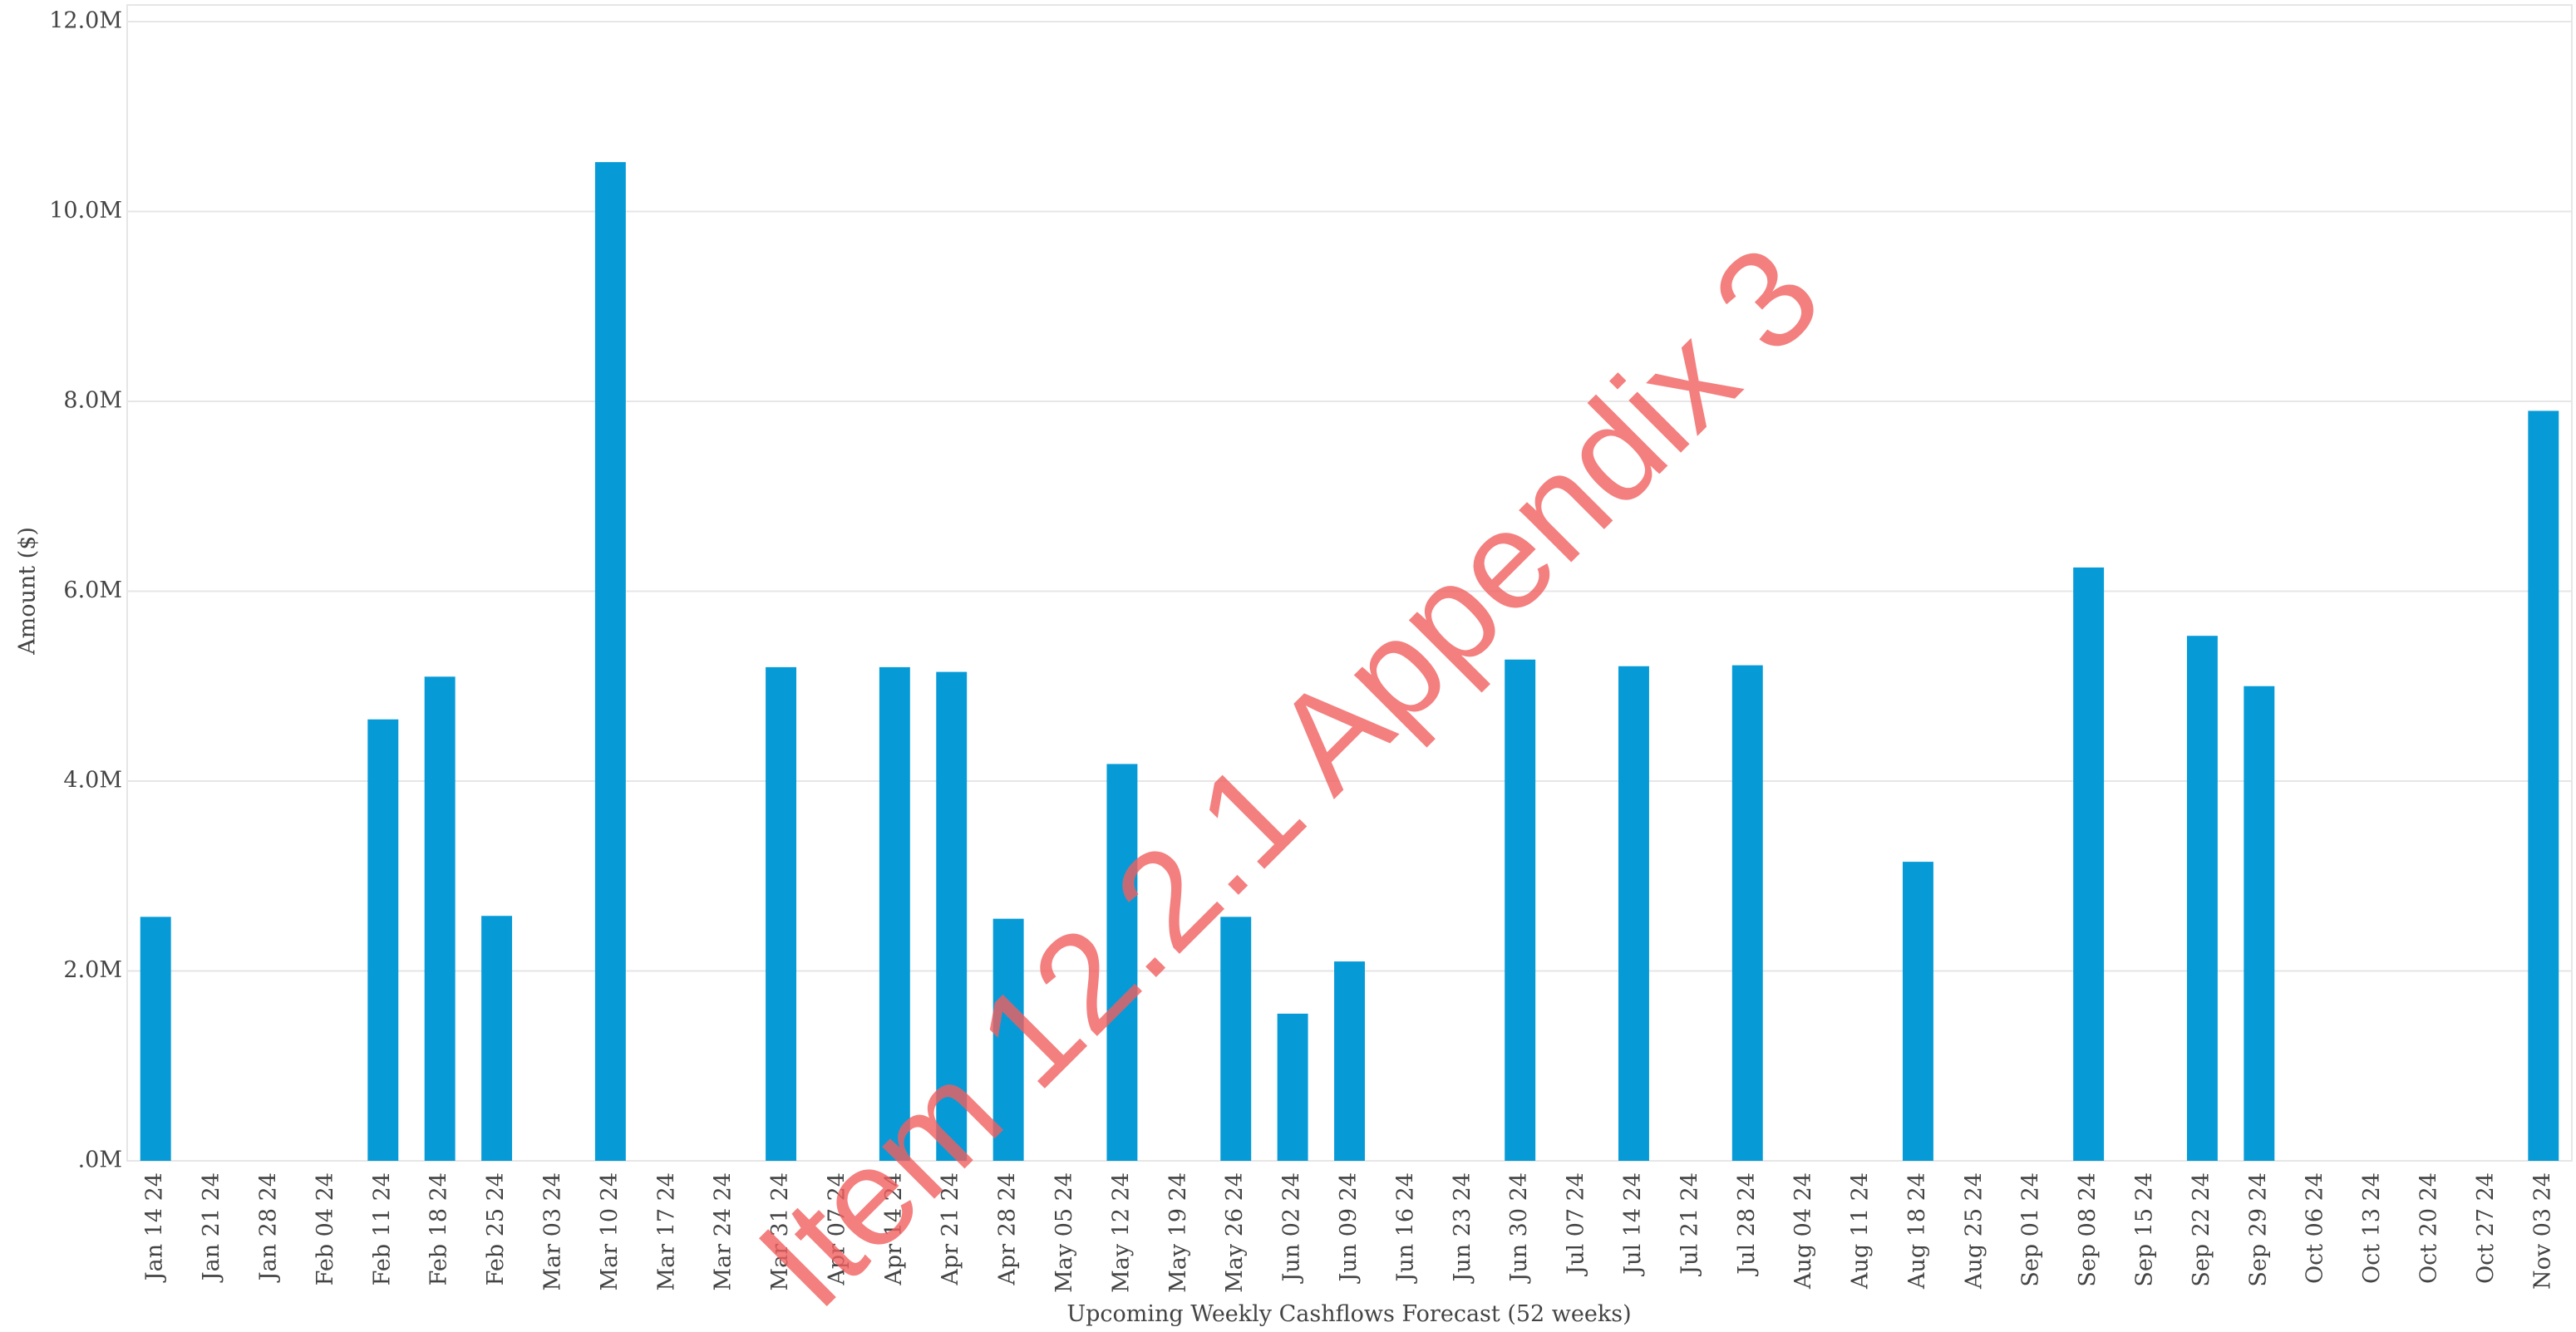  What do you see at coordinates (2258, 1230) in the screenshot?
I see `x-tick-label: Sep 29 24` at bounding box center [2258, 1230].